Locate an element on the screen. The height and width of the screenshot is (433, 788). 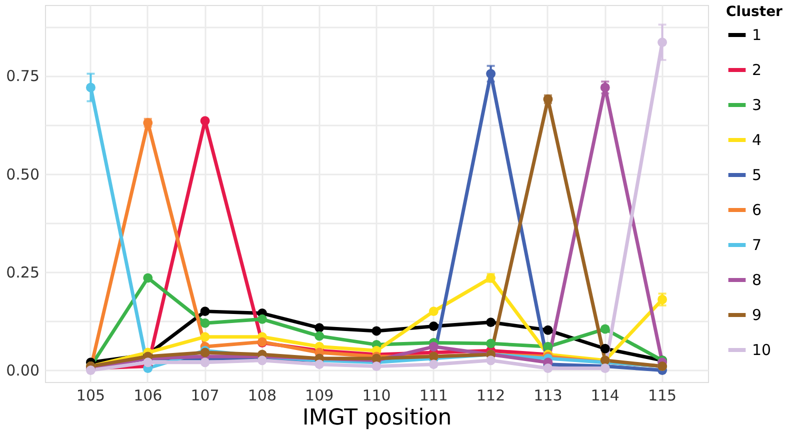
x-tick-label: 109 is located at coordinates (319, 395).